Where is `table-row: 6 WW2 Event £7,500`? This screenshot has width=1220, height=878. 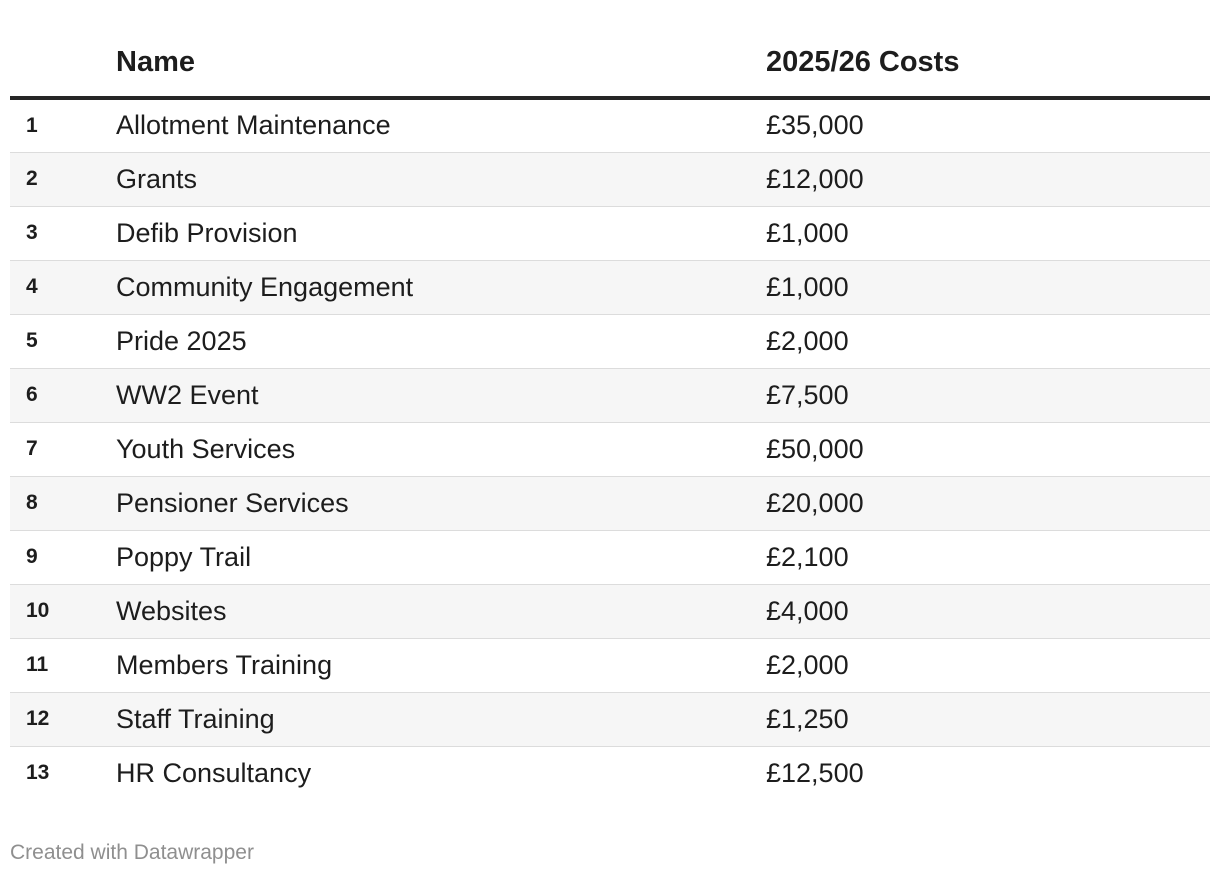
table-row: 6 WW2 Event £7,500 is located at coordinates (610, 395).